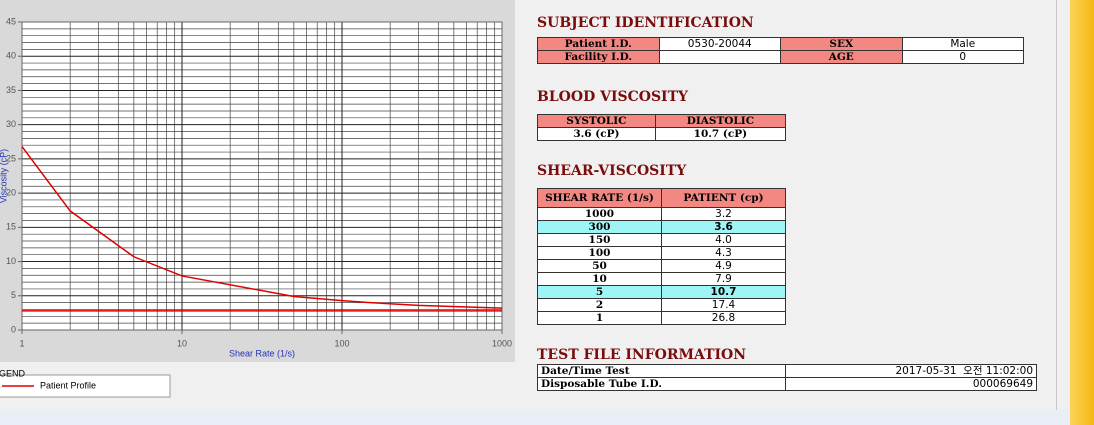 This screenshot has width=1094, height=425. Describe the element at coordinates (599, 305) in the screenshot. I see `shear-rate: 2` at that location.